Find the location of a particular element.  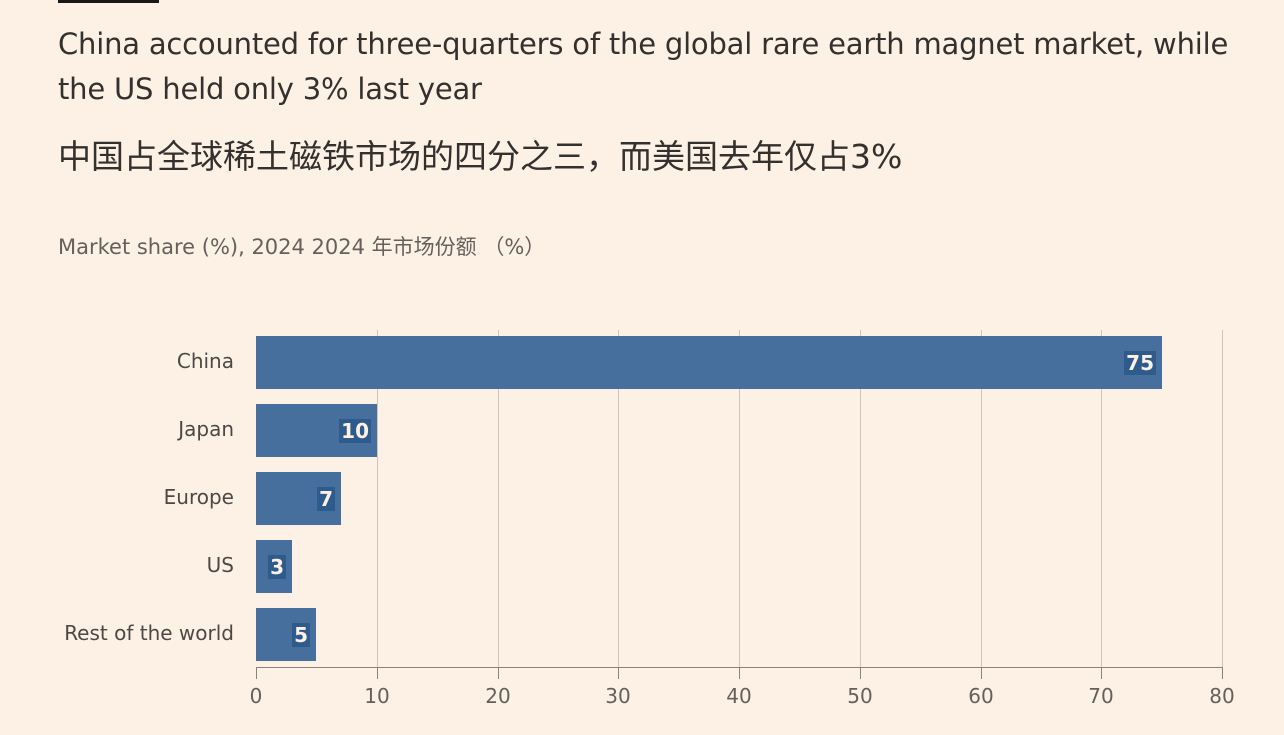

x-tick-label: 80 is located at coordinates (1222, 696).